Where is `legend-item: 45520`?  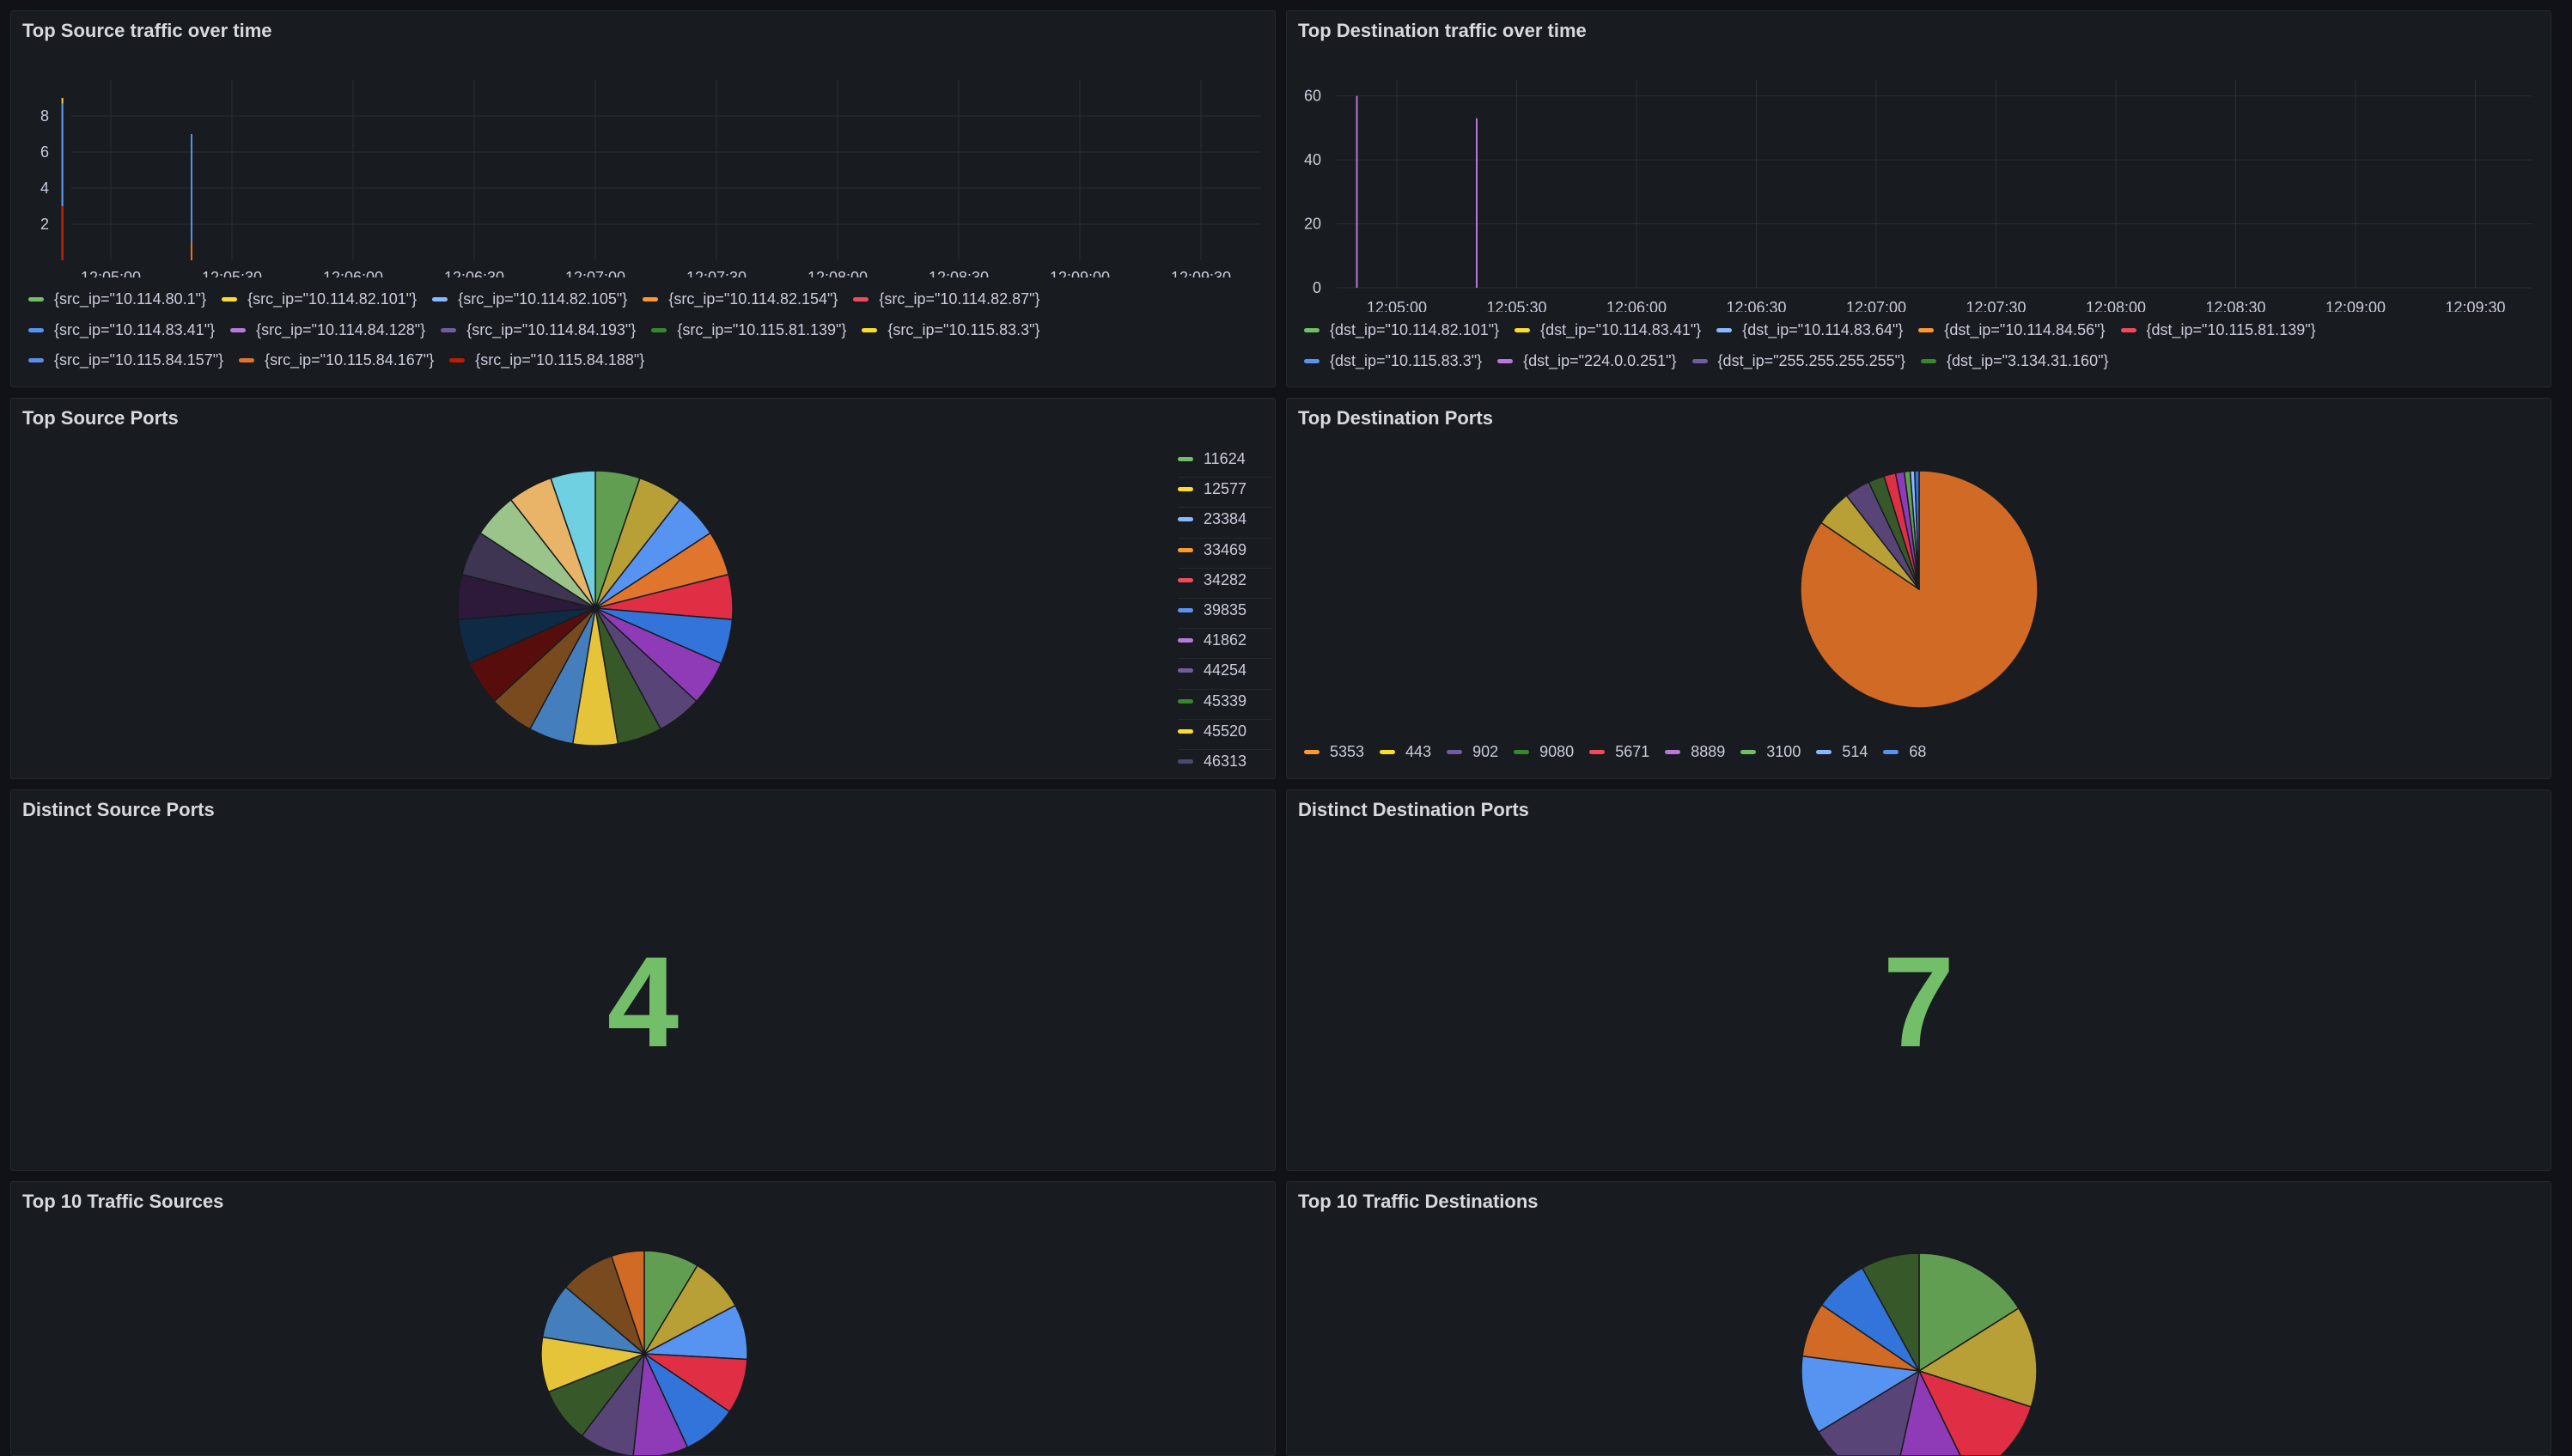 legend-item: 45520 is located at coordinates (1212, 731).